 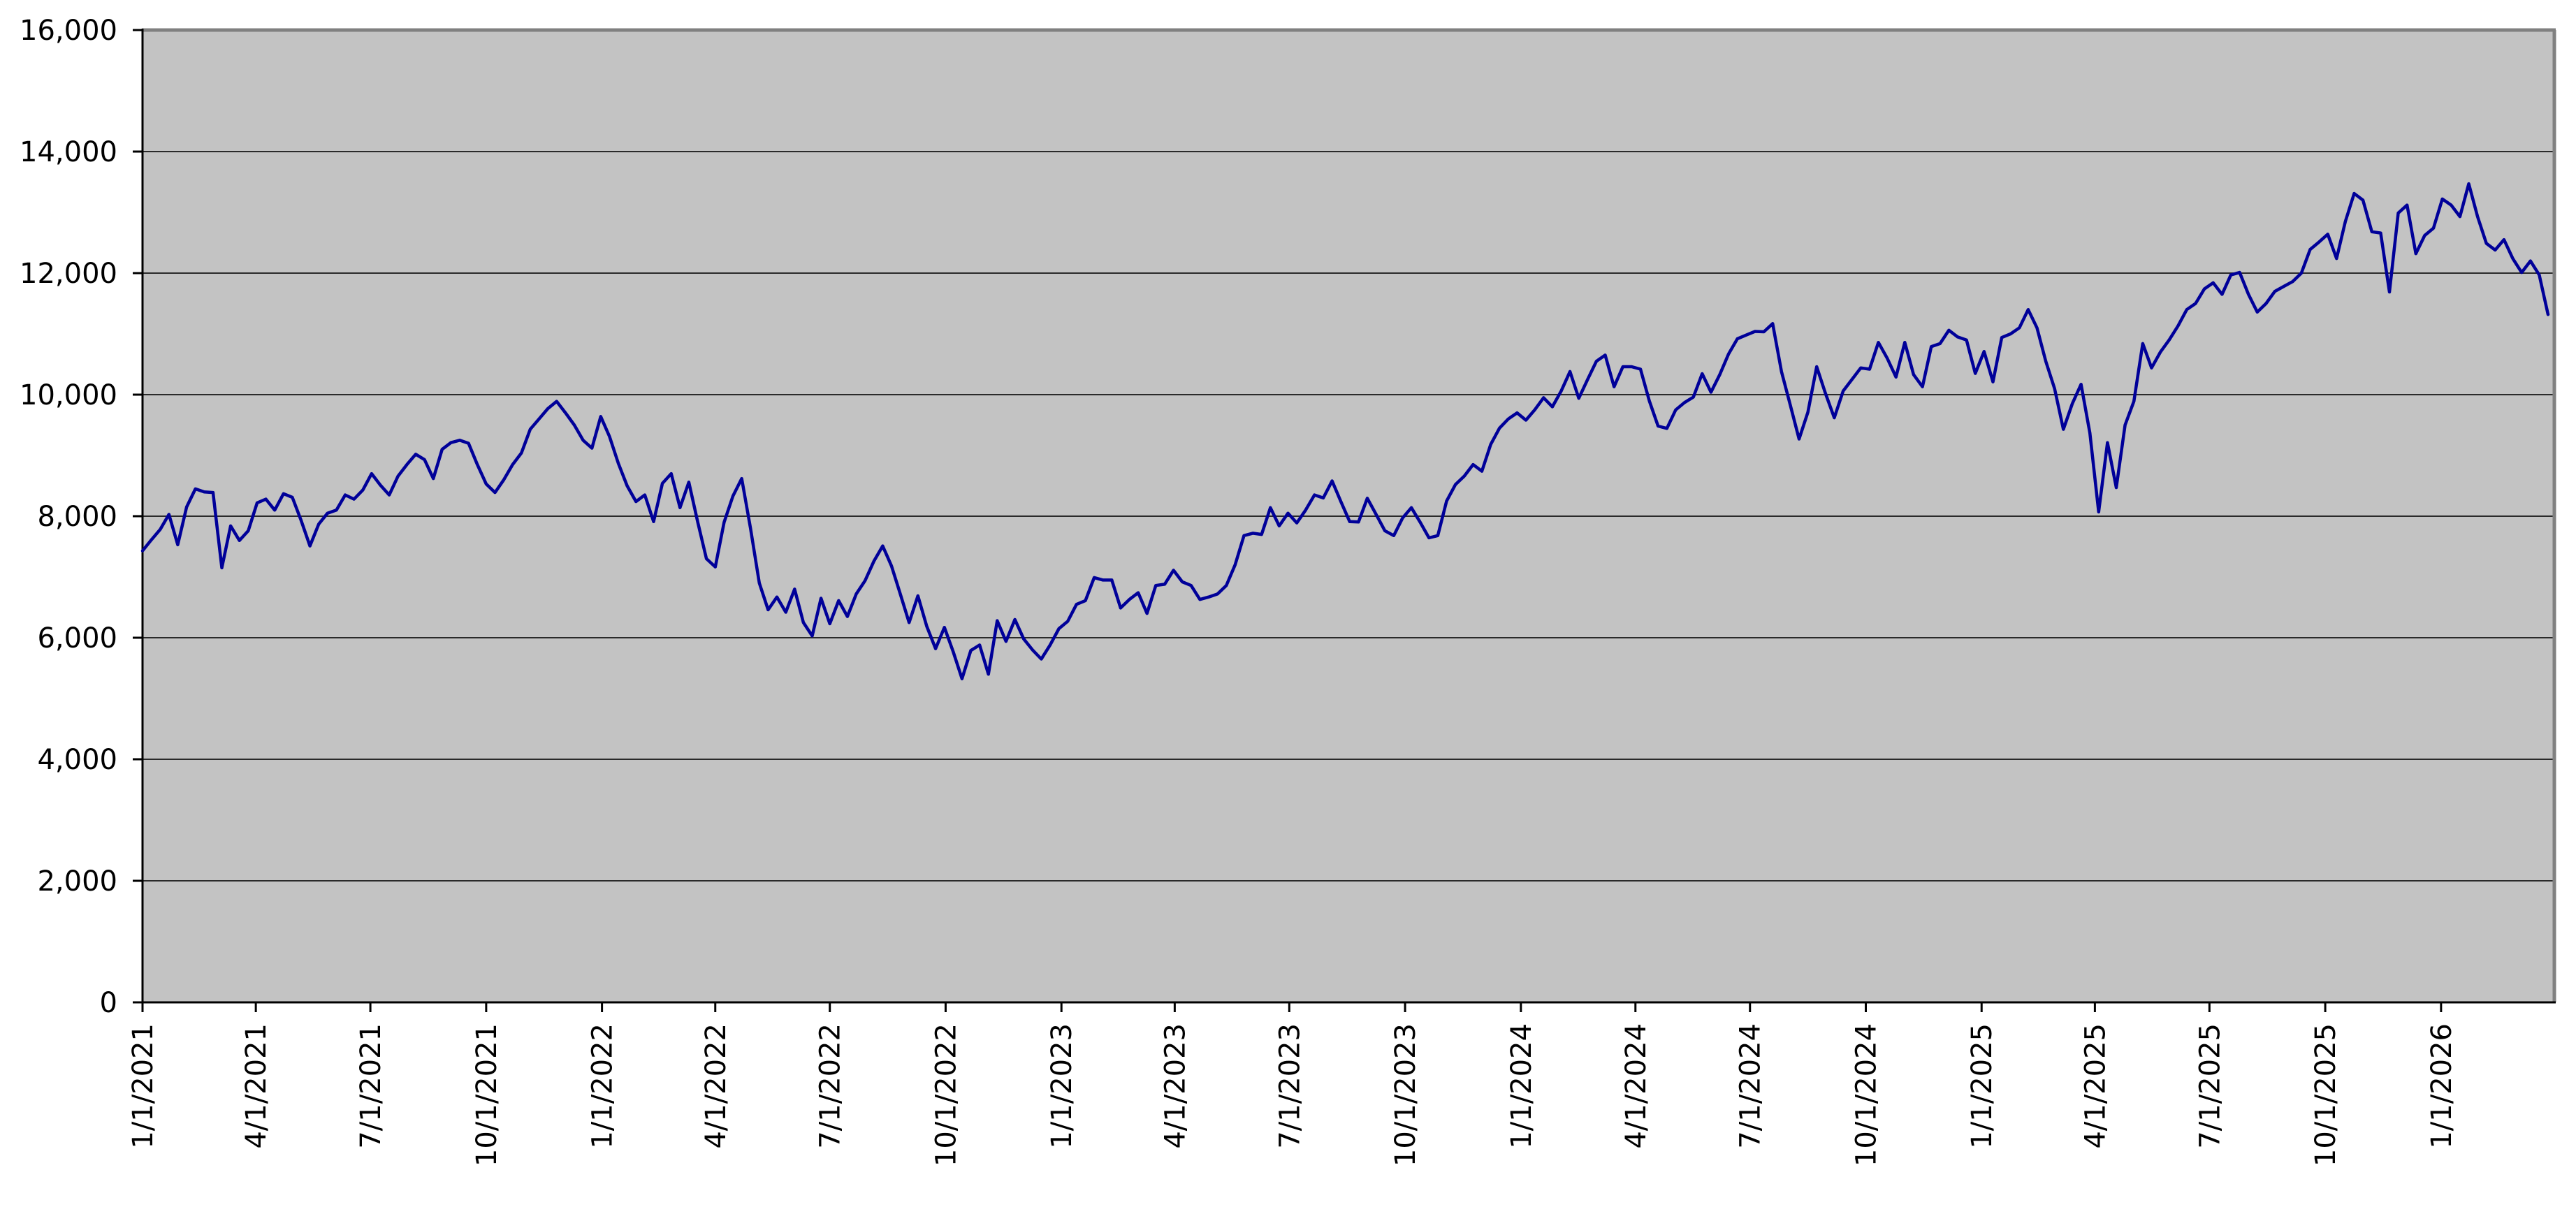 I want to click on x-axis-label-1/1/2021: 1/1/2021, so click(x=143, y=1086).